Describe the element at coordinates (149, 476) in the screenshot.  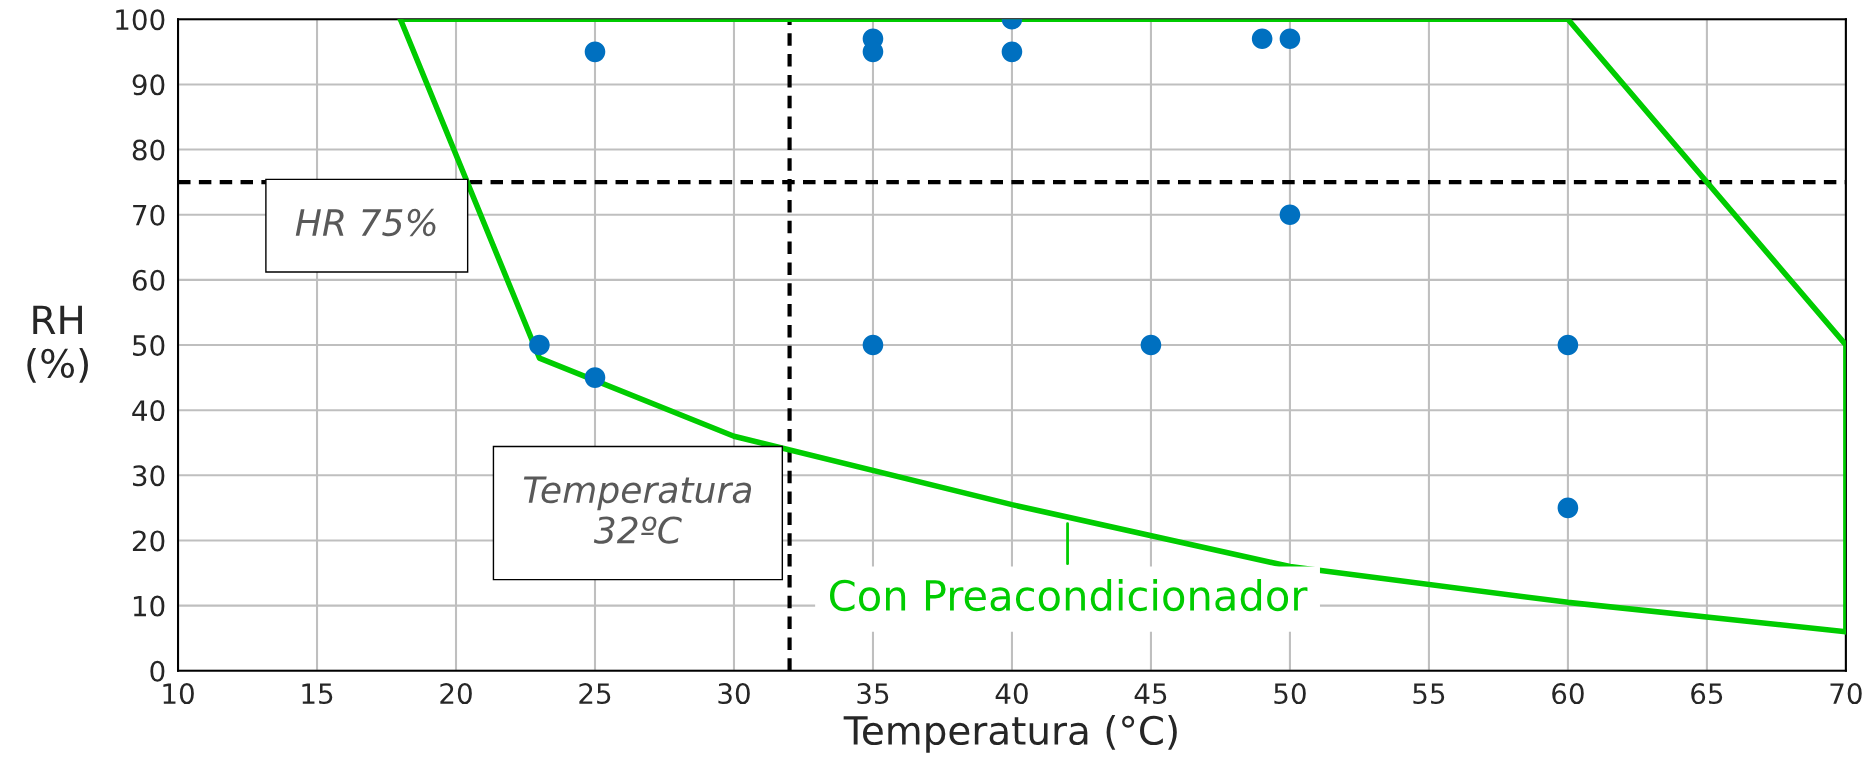
I see `y-tick-label: 30` at that location.